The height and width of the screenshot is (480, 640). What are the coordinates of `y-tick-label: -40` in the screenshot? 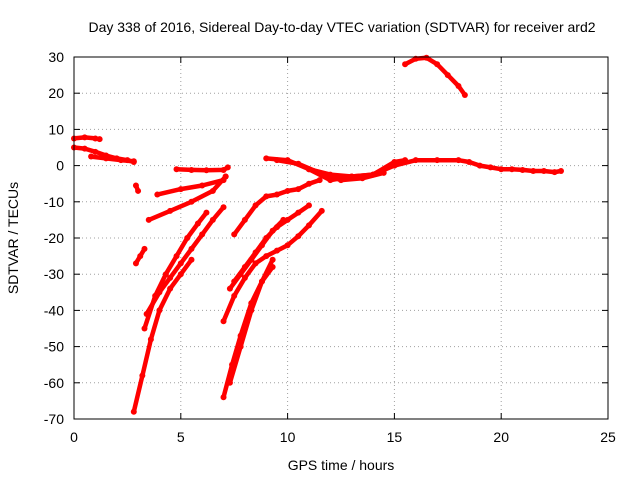 It's located at (54, 310).